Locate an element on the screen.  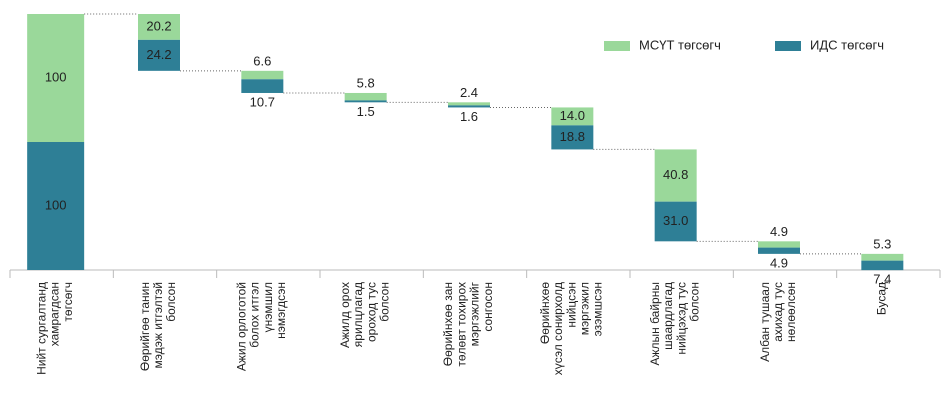
data-label: 18.8 is located at coordinates (572, 136).